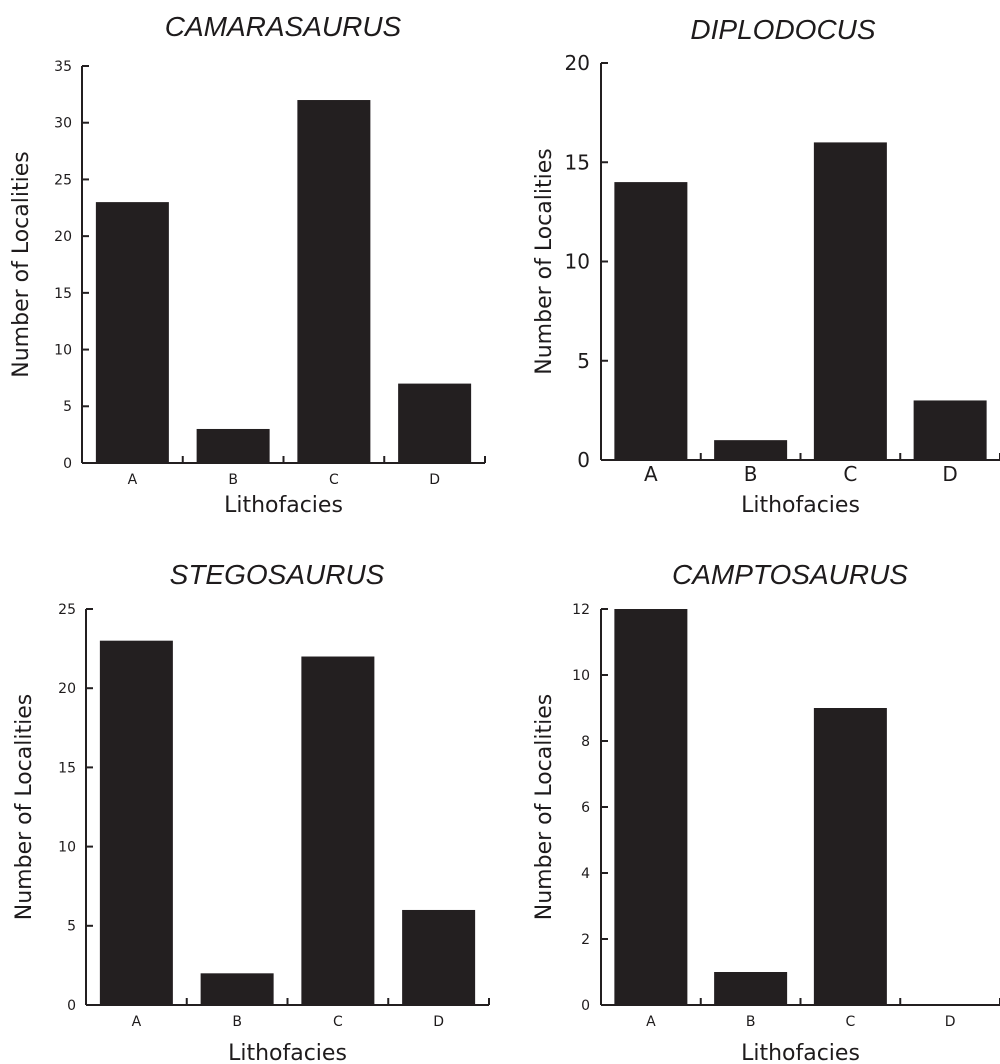 This screenshot has height=1064, width=1000. I want to click on chart-title: STEGOSAURUS, so click(277, 574).